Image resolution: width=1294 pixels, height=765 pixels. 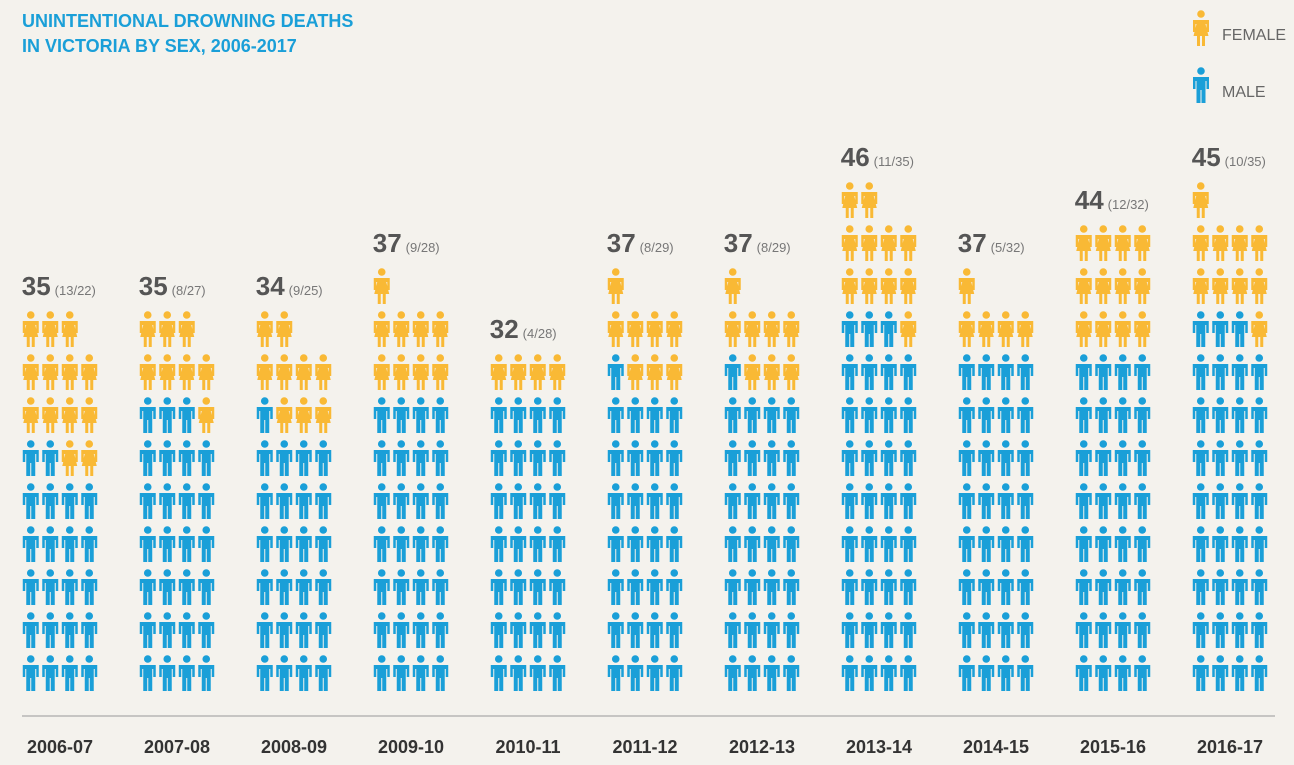 I want to click on total-label: 46, so click(x=855, y=157).